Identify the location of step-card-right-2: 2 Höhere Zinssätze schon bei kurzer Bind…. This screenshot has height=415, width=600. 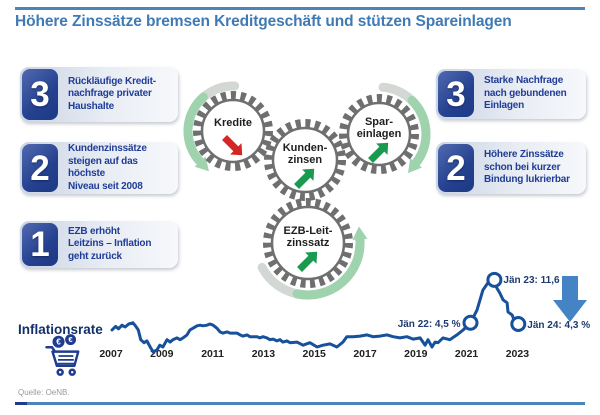
(511, 168).